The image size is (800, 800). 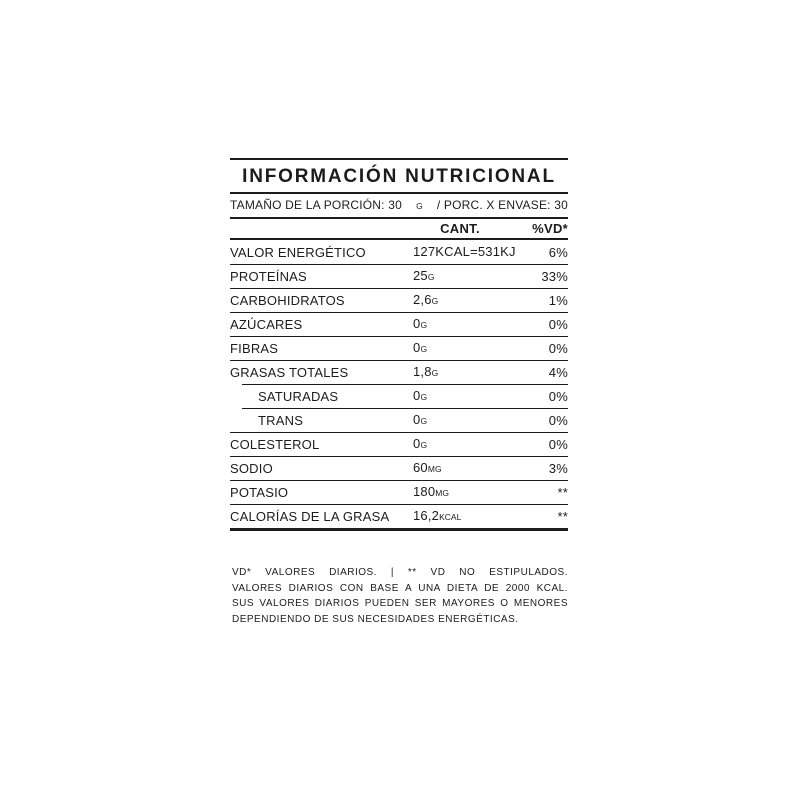 What do you see at coordinates (420, 467) in the screenshot?
I see `amount-value: 60` at bounding box center [420, 467].